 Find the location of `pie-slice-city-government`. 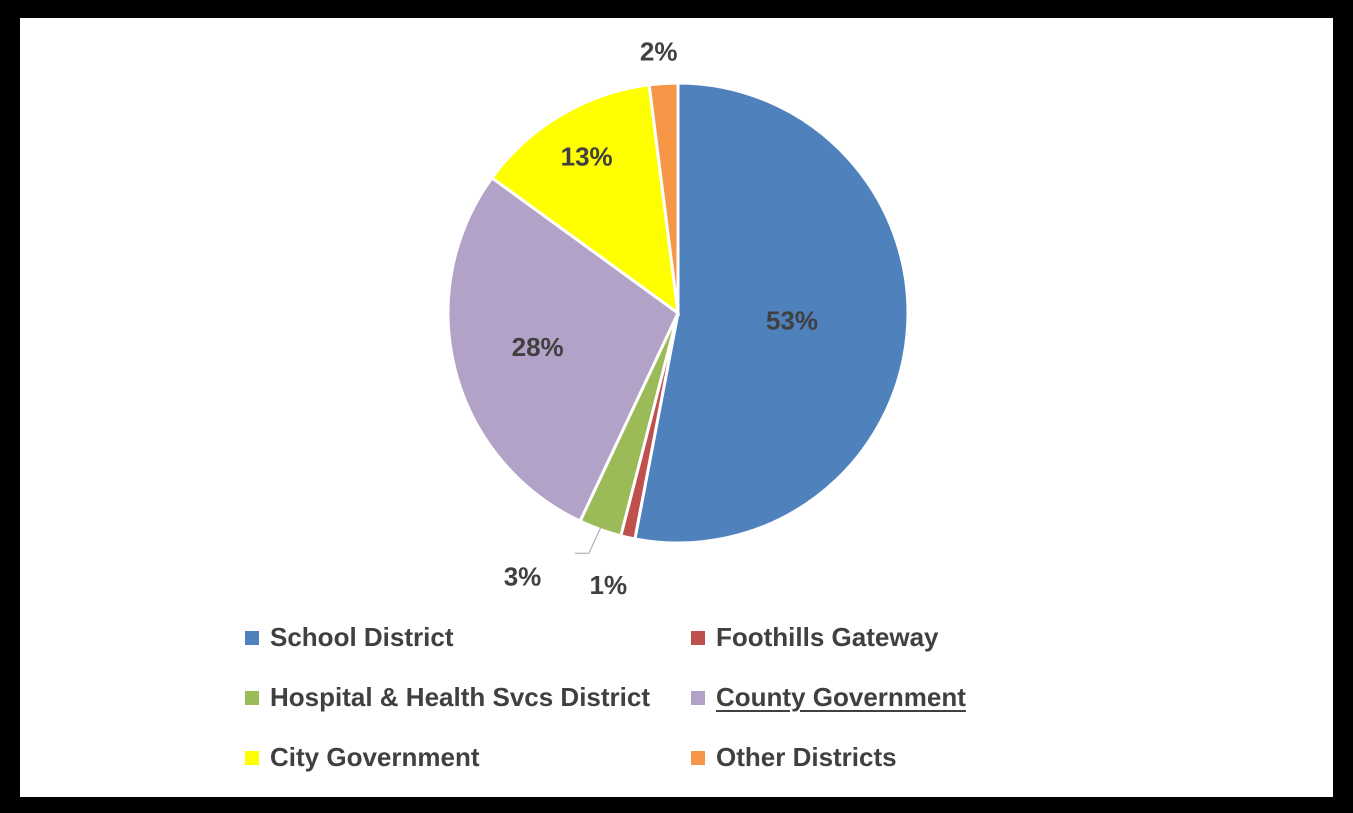

pie-slice-city-government is located at coordinates (584, 200).